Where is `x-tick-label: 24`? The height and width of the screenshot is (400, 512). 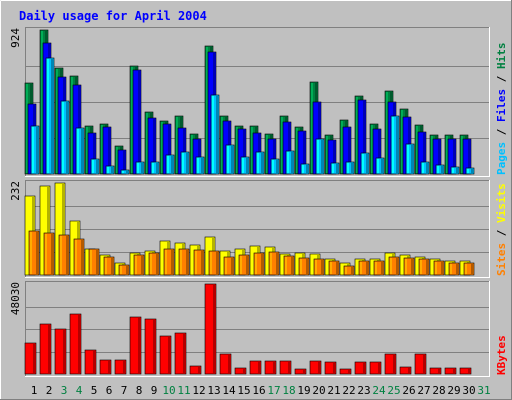
x-tick-label: 24 is located at coordinates (379, 390).